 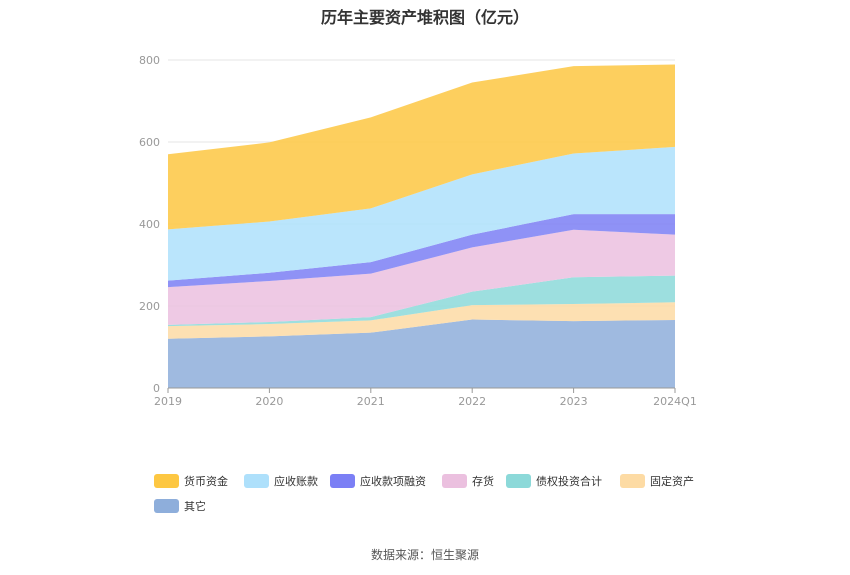 What do you see at coordinates (149, 60) in the screenshot?
I see `y-tick-label: 800` at bounding box center [149, 60].